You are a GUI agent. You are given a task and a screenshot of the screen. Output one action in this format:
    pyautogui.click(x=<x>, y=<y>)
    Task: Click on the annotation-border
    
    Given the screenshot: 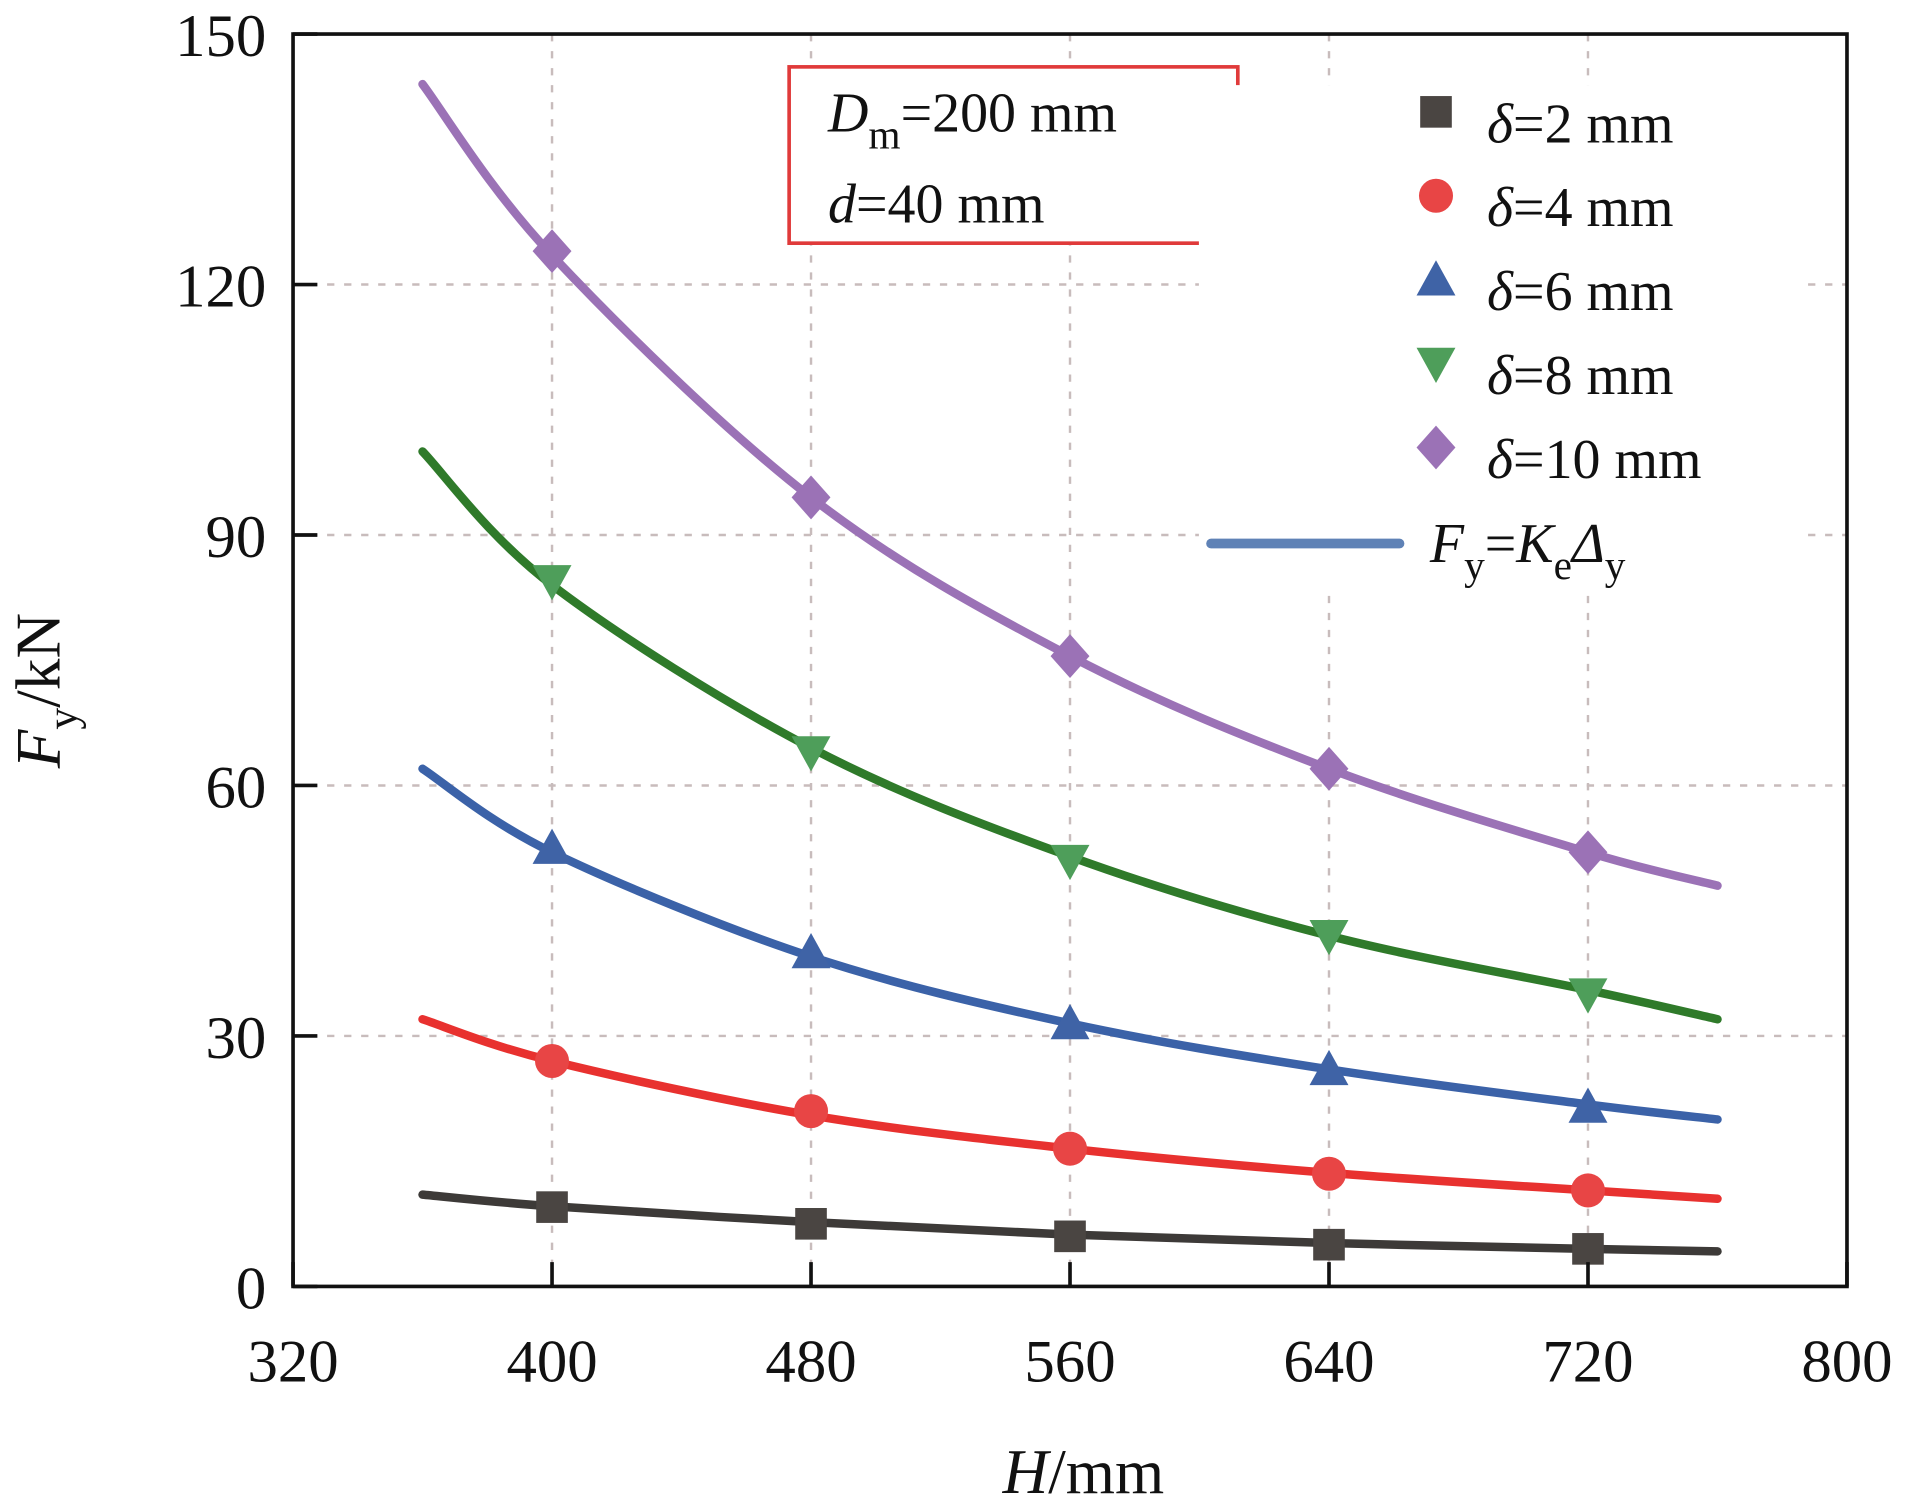 What is the action you would take?
    pyautogui.click(x=1013, y=155)
    